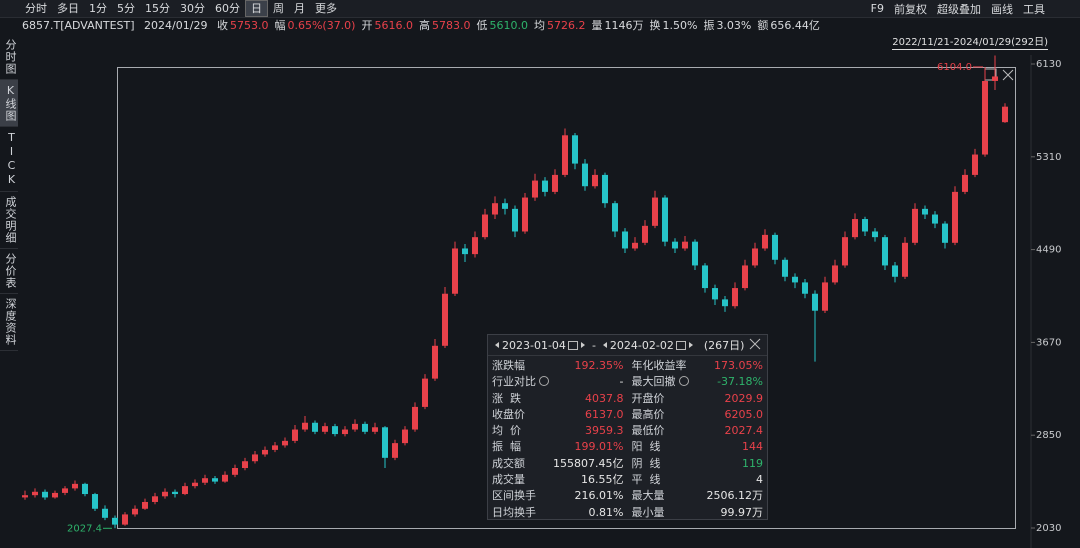  I want to click on y-tick-label: 2850, so click(1048, 435).